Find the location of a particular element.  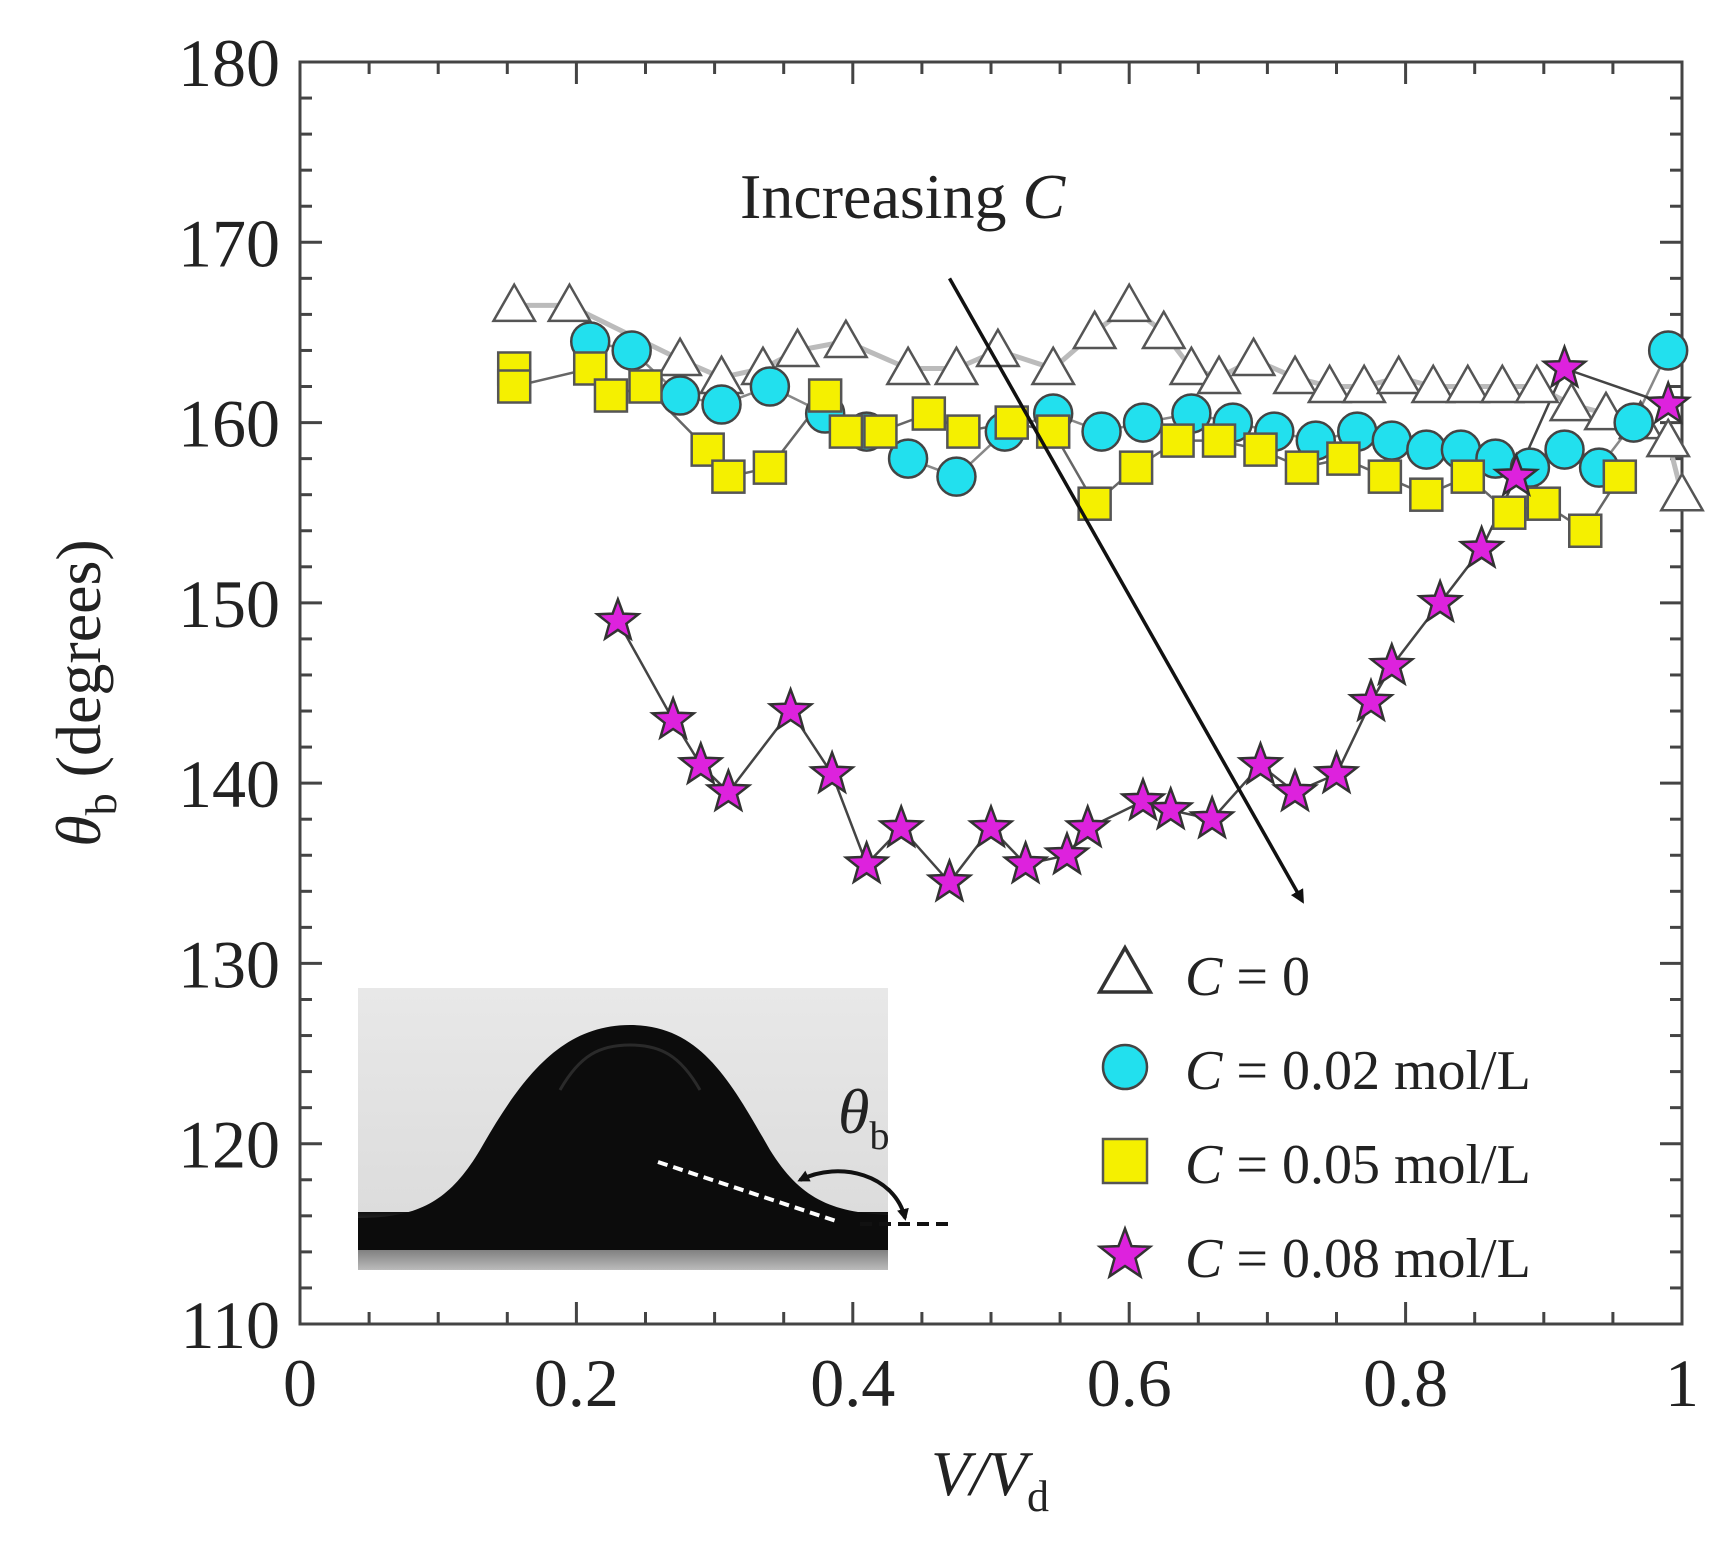

x-tick-label: 1 is located at coordinates (1682, 1383).